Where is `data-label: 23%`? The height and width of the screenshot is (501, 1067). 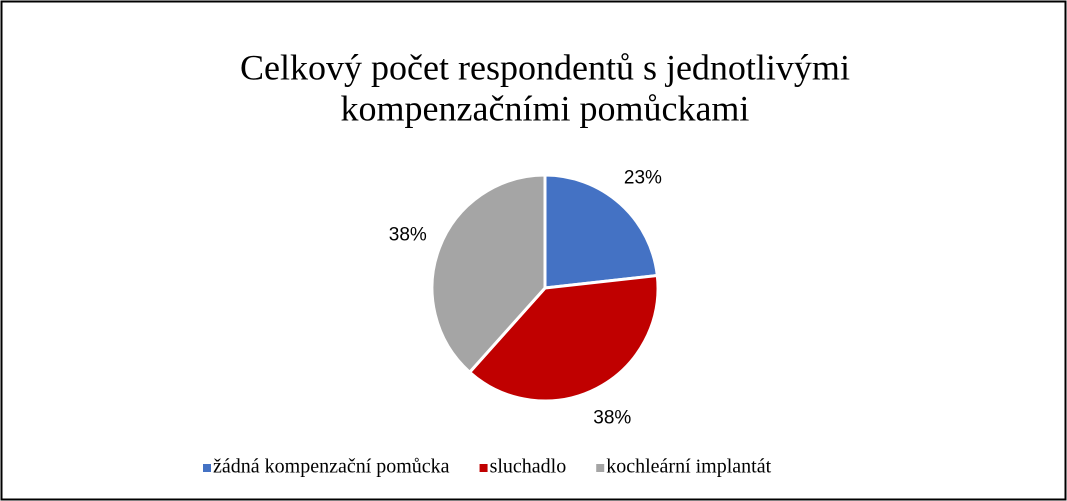
data-label: 23% is located at coordinates (643, 178).